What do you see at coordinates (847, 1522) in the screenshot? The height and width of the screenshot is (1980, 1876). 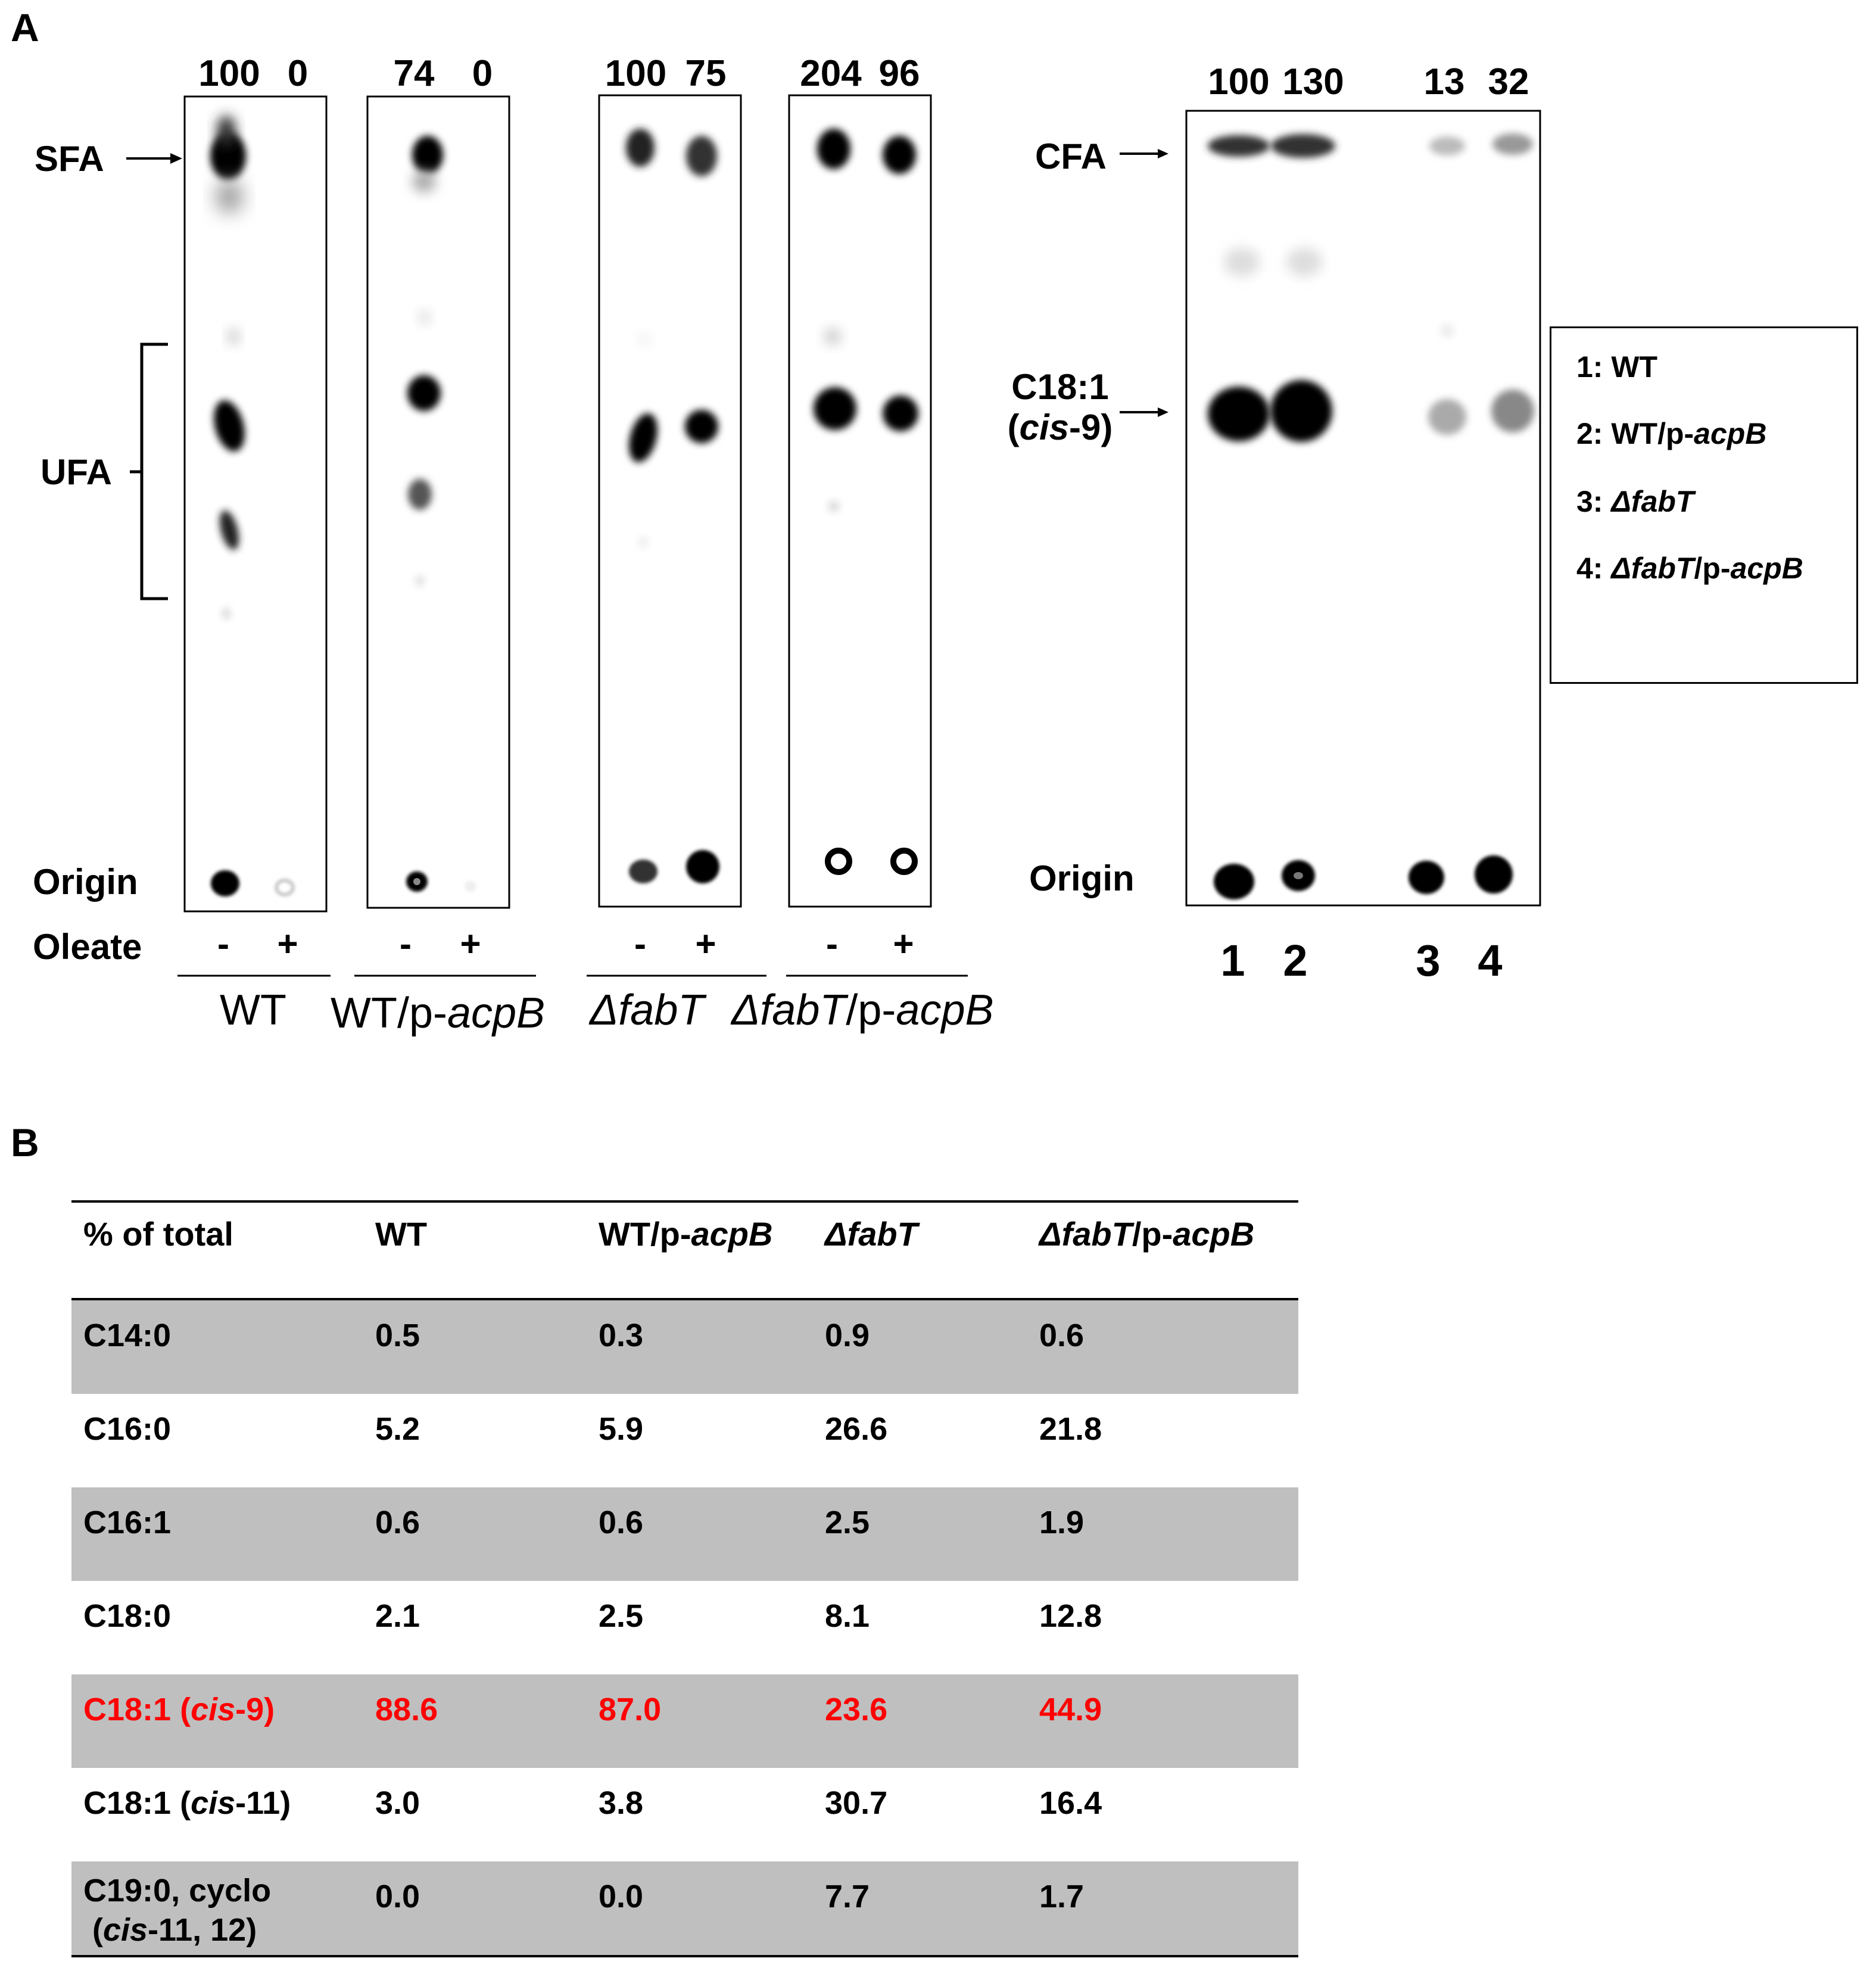 I see `cell-fabt: 2.5` at bounding box center [847, 1522].